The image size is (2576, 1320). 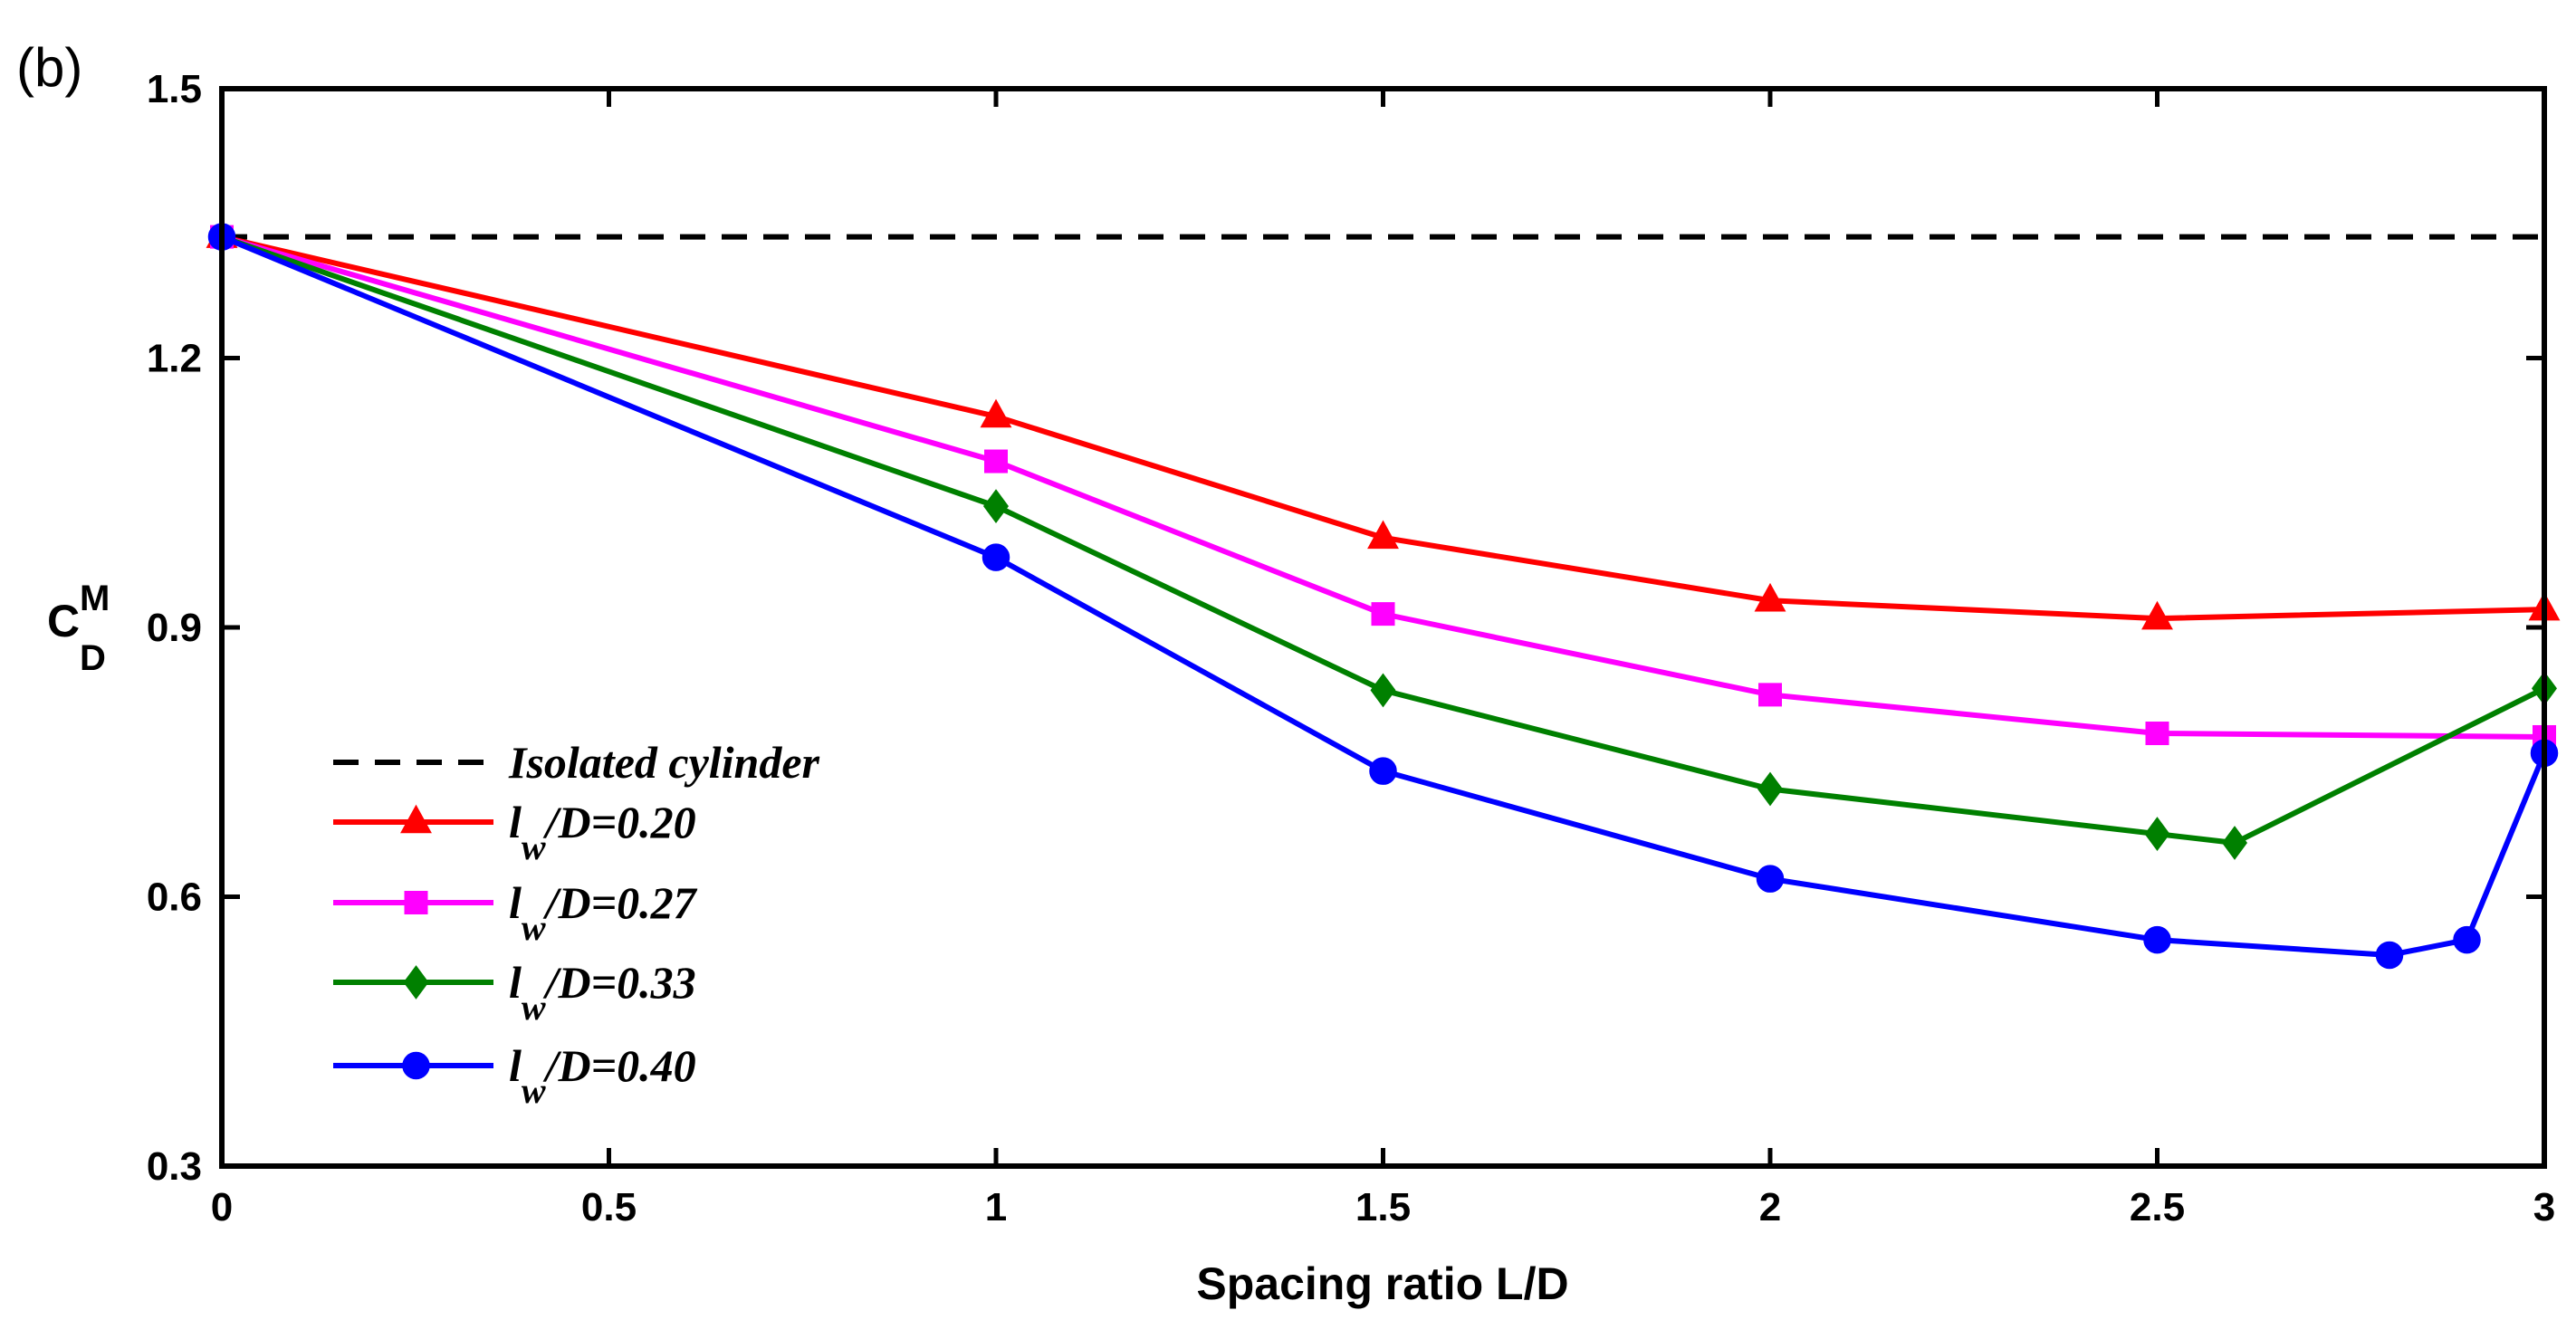 What do you see at coordinates (664, 762) in the screenshot?
I see `legend-label-isolated: Isolated cylinder` at bounding box center [664, 762].